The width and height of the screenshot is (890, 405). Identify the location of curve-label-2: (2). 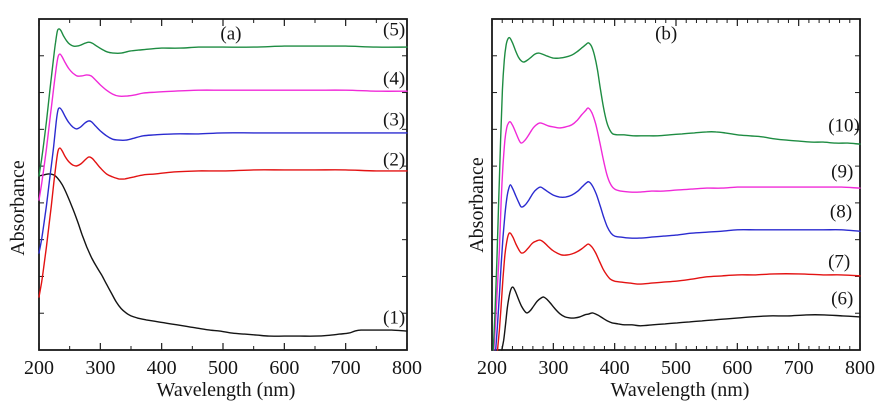
(394, 160).